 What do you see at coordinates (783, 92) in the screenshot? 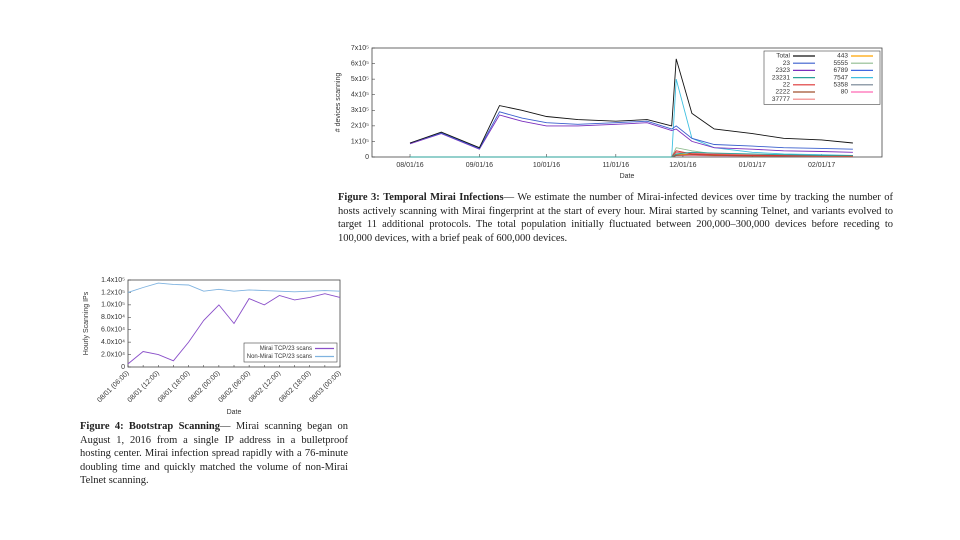
I see `legend-label: 2222` at bounding box center [783, 92].